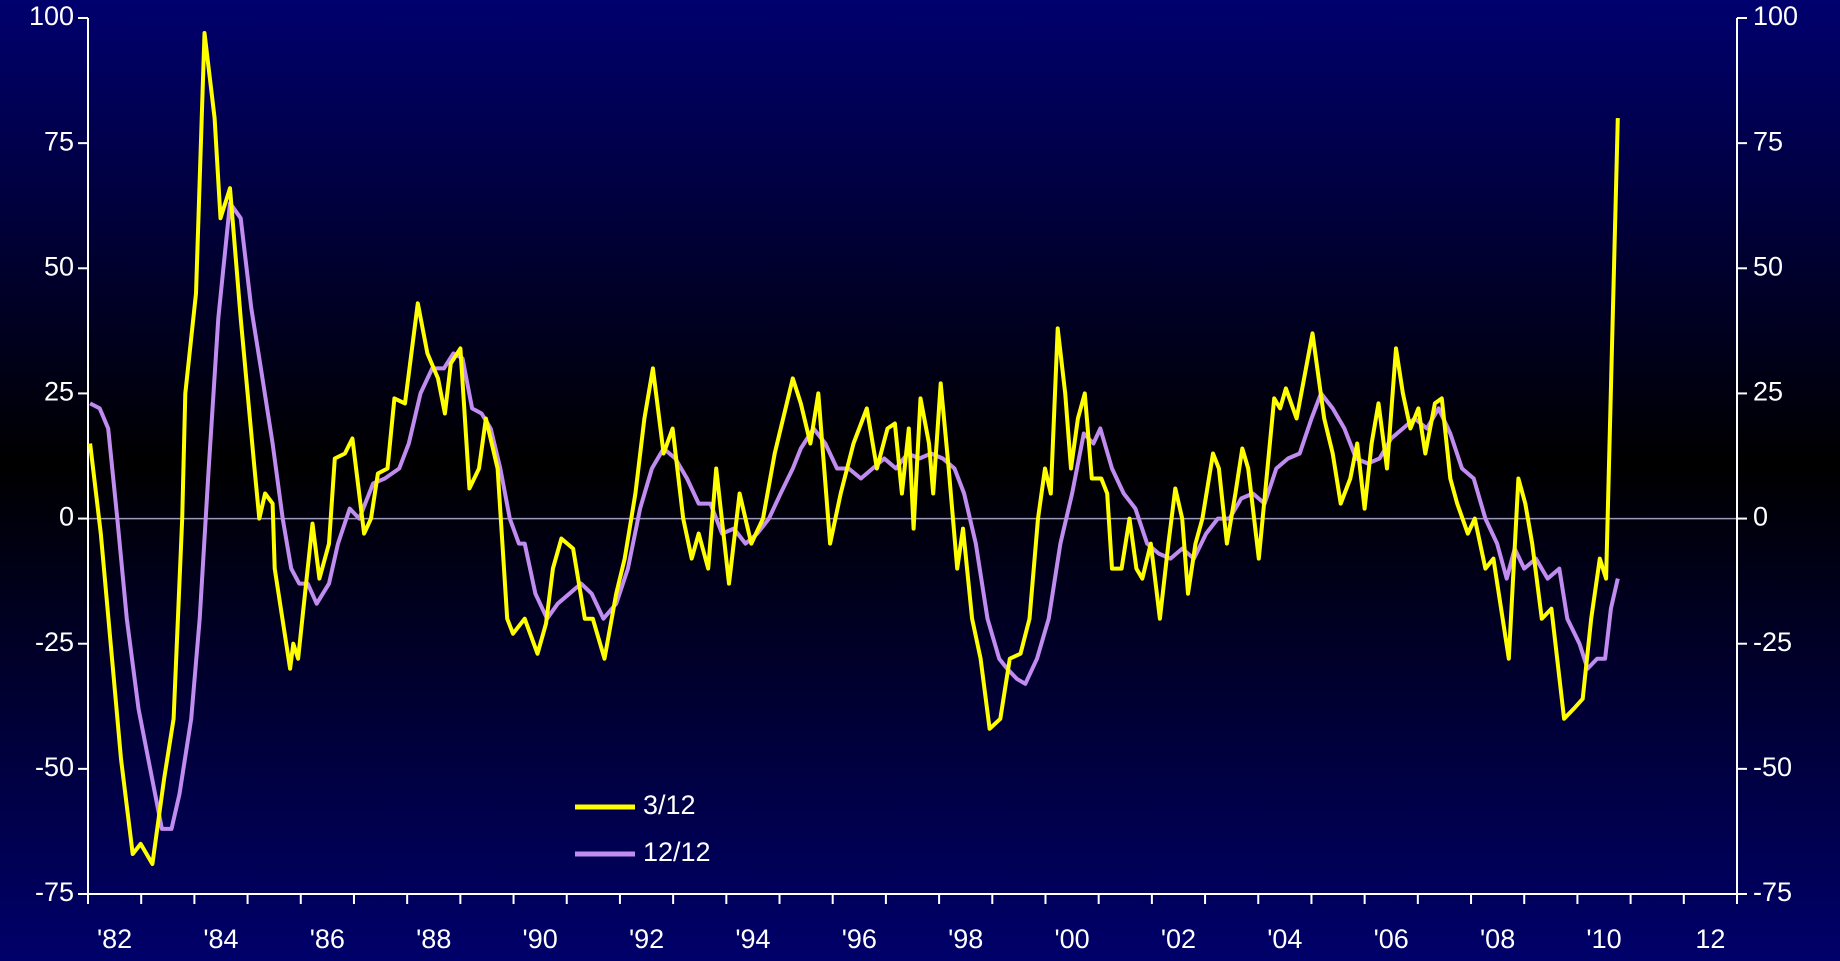 The height and width of the screenshot is (961, 1840). What do you see at coordinates (1391, 939) in the screenshot?
I see `x-tick-label: '06` at bounding box center [1391, 939].